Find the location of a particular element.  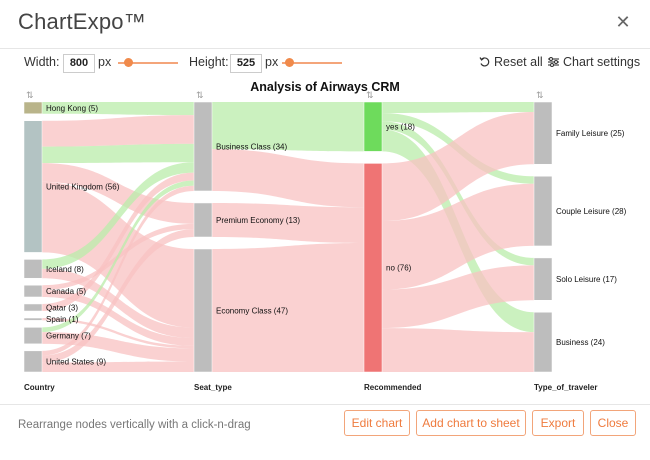

app-title: ChartExpo™ is located at coordinates (82, 21).